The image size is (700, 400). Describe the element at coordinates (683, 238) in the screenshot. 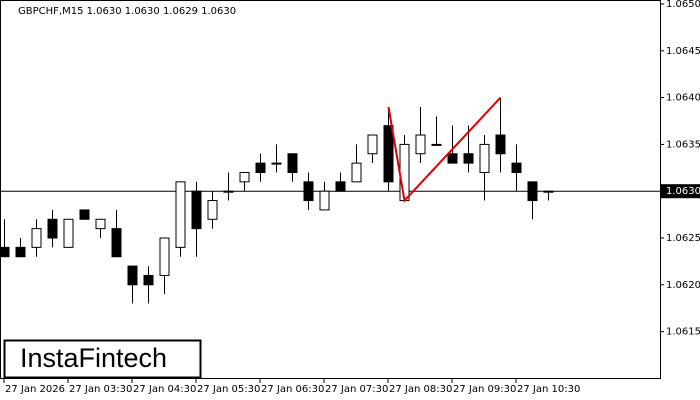

I see `y-tick-label: 1.0625` at that location.